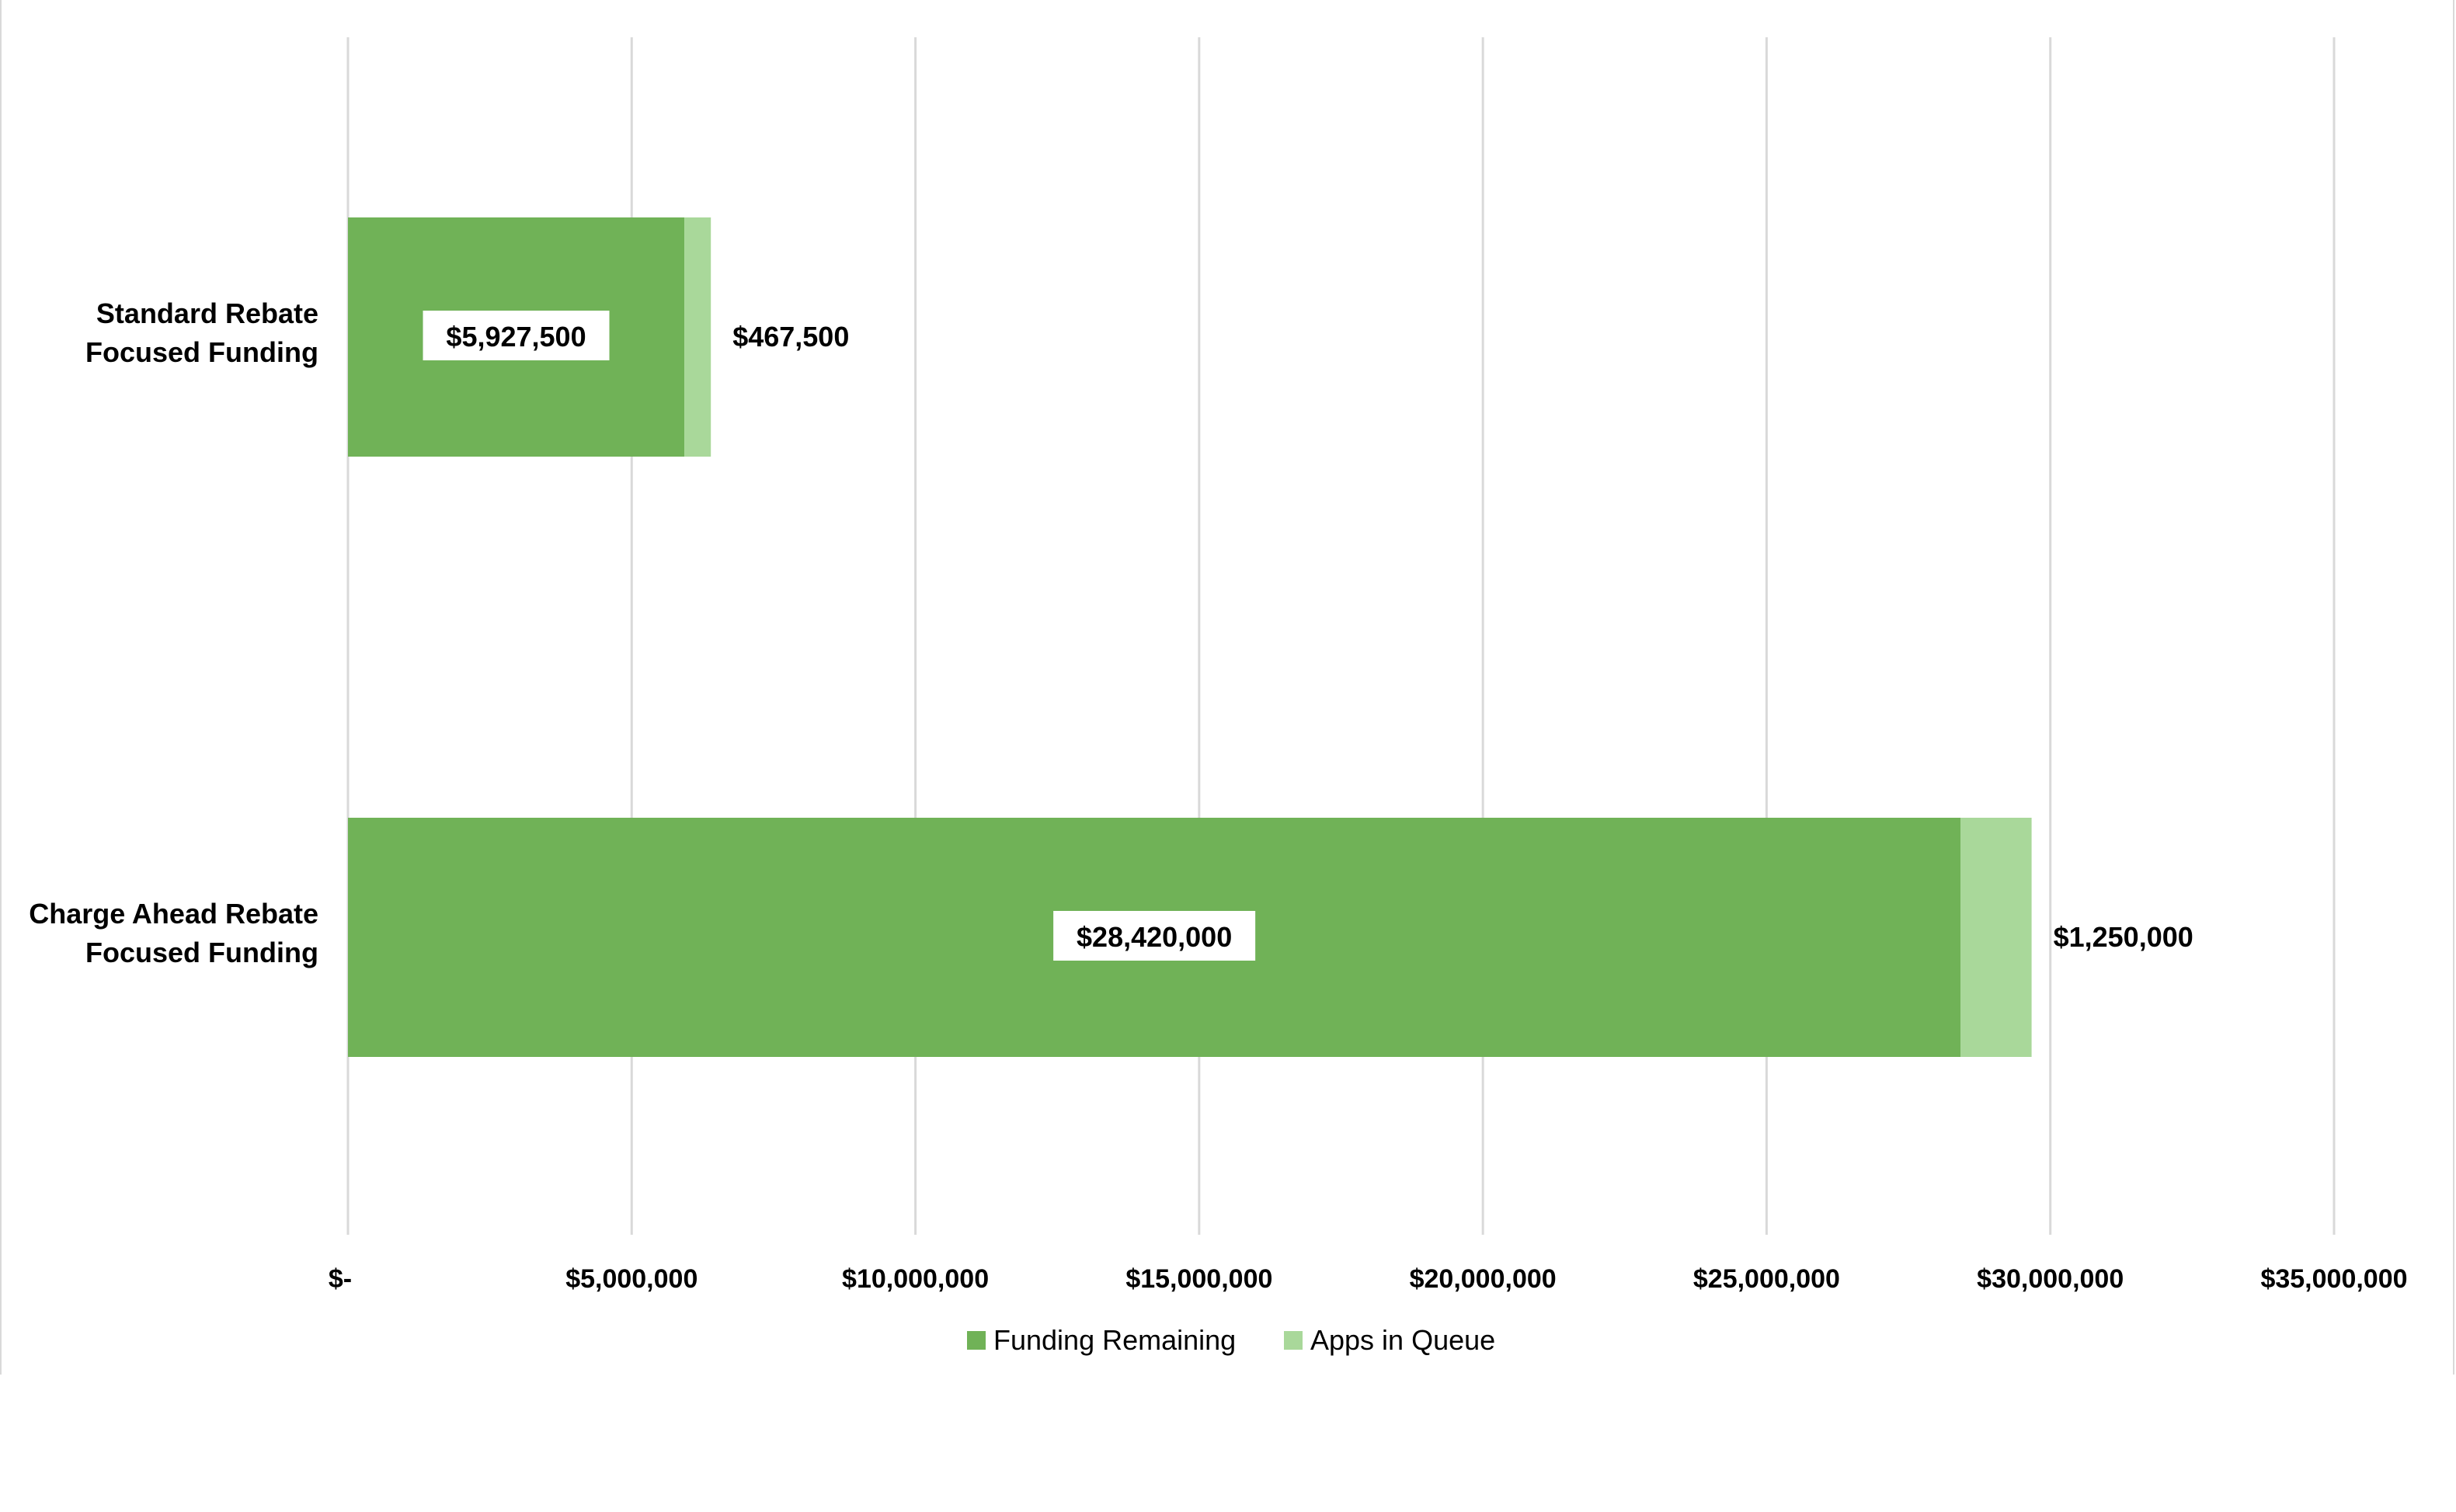 The height and width of the screenshot is (1512, 2456). I want to click on x-tick-label: $35,000,000, so click(2333, 1279).